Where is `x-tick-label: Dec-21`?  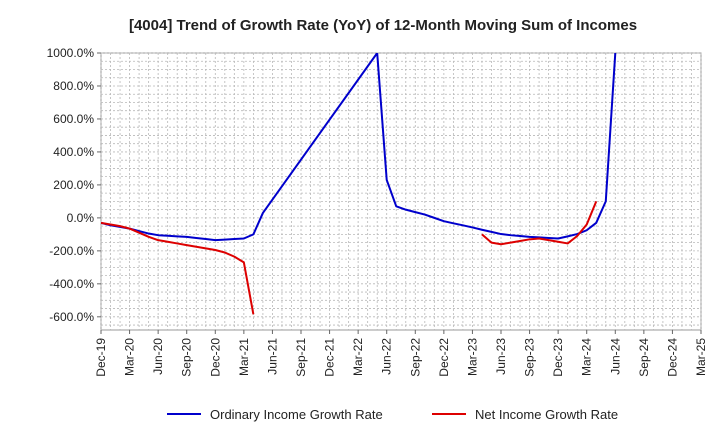
x-tick-label: Dec-21 is located at coordinates (330, 357).